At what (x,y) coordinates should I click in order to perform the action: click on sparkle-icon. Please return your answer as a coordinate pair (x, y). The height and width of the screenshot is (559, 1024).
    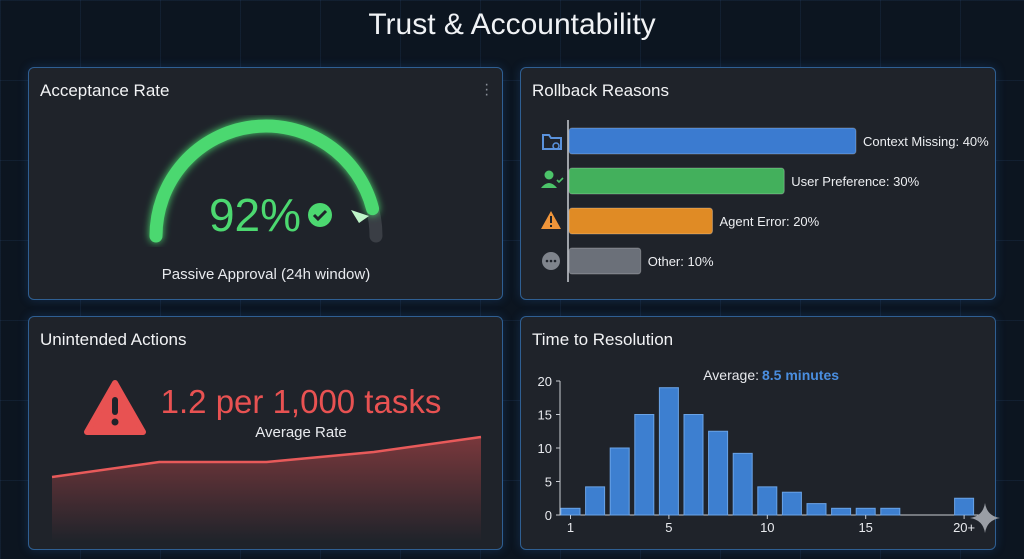
    Looking at the image, I should click on (985, 518).